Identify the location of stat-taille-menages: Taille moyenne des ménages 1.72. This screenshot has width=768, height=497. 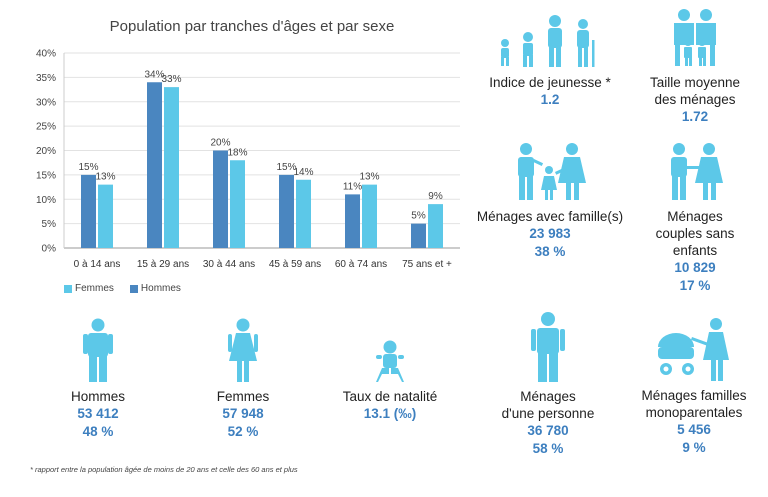
(695, 67).